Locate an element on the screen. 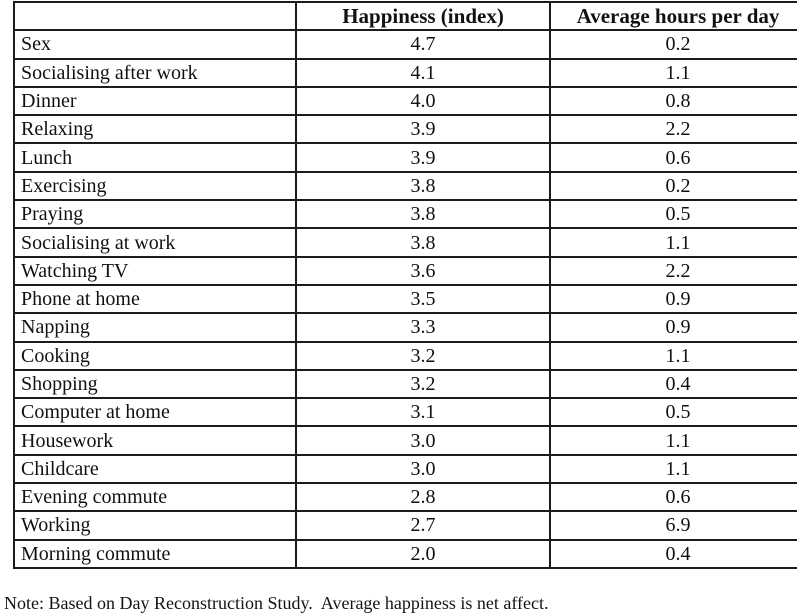 The width and height of the screenshot is (797, 615). activity-label: Childcare is located at coordinates (155, 469).